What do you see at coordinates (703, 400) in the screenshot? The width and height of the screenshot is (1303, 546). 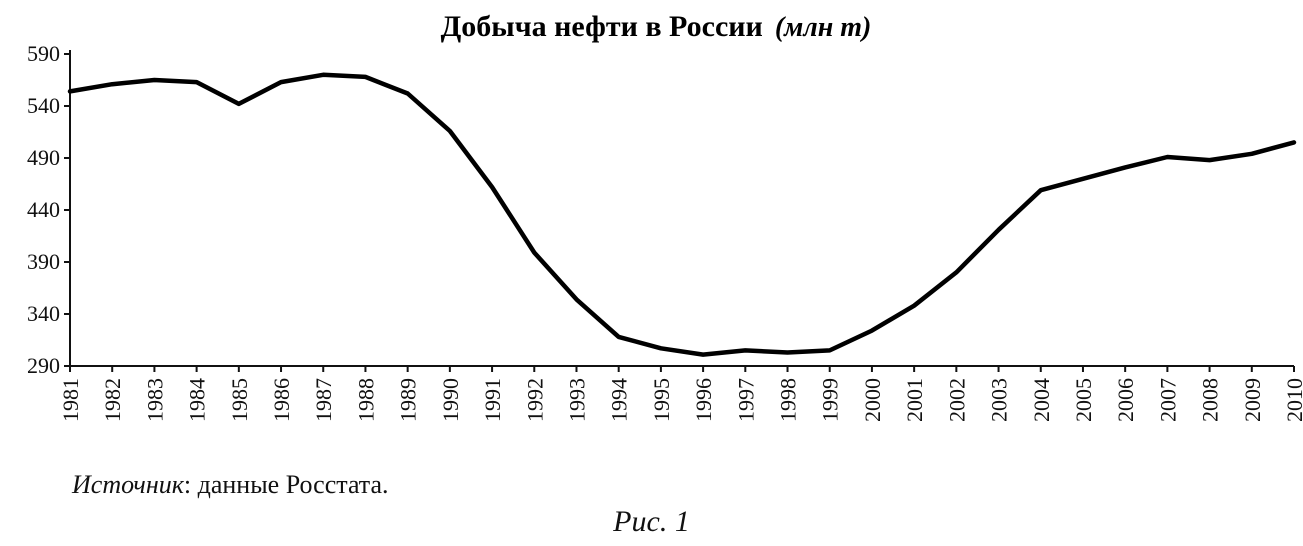 I see `x-tick-label: 1996` at bounding box center [703, 400].